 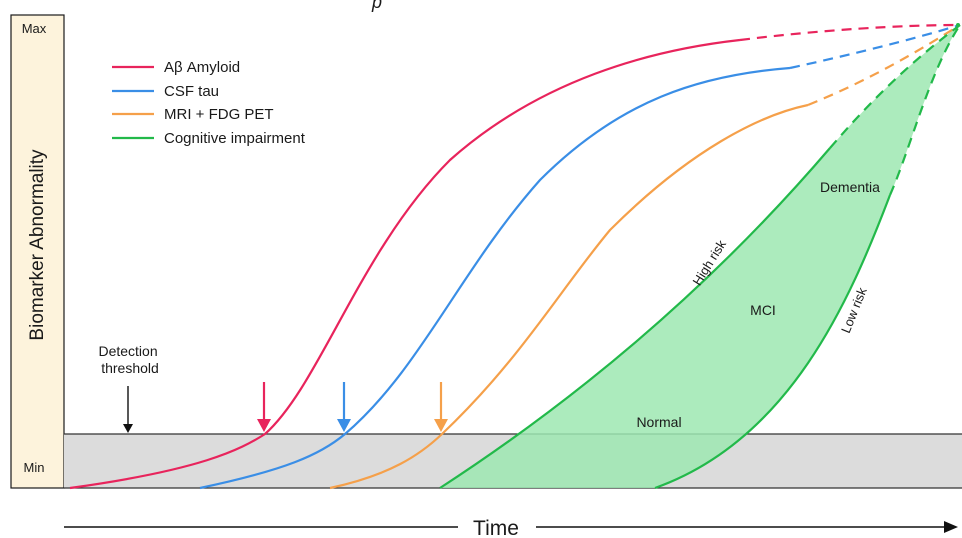 I want to click on curve-cognitive-low-risk-projection, so click(x=924, y=110).